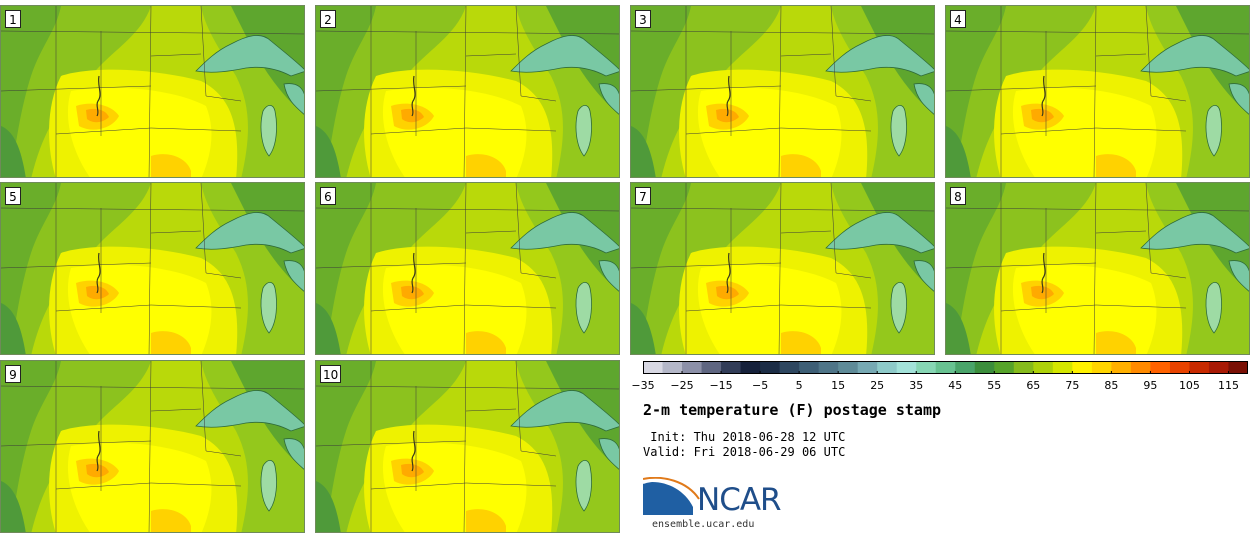 The image size is (1260, 533). What do you see at coordinates (744, 437) in the screenshot?
I see `init-time: Init: Thu 2018-06-28 12 UTC` at bounding box center [744, 437].